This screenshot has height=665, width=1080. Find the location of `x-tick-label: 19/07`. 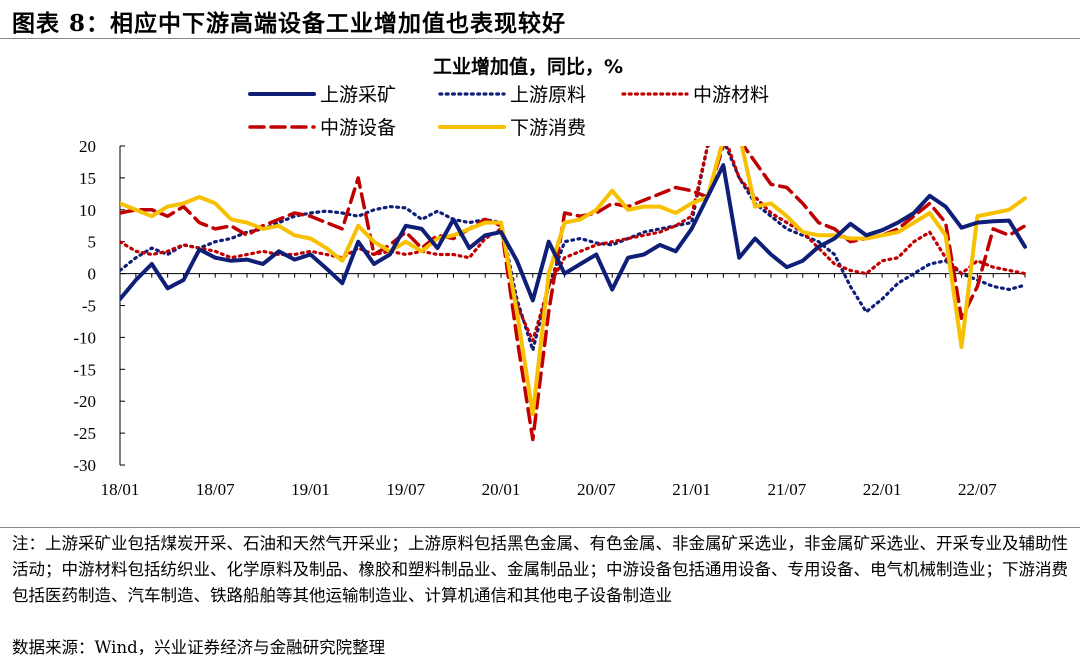

x-tick-label: 19/07 is located at coordinates (405, 489).